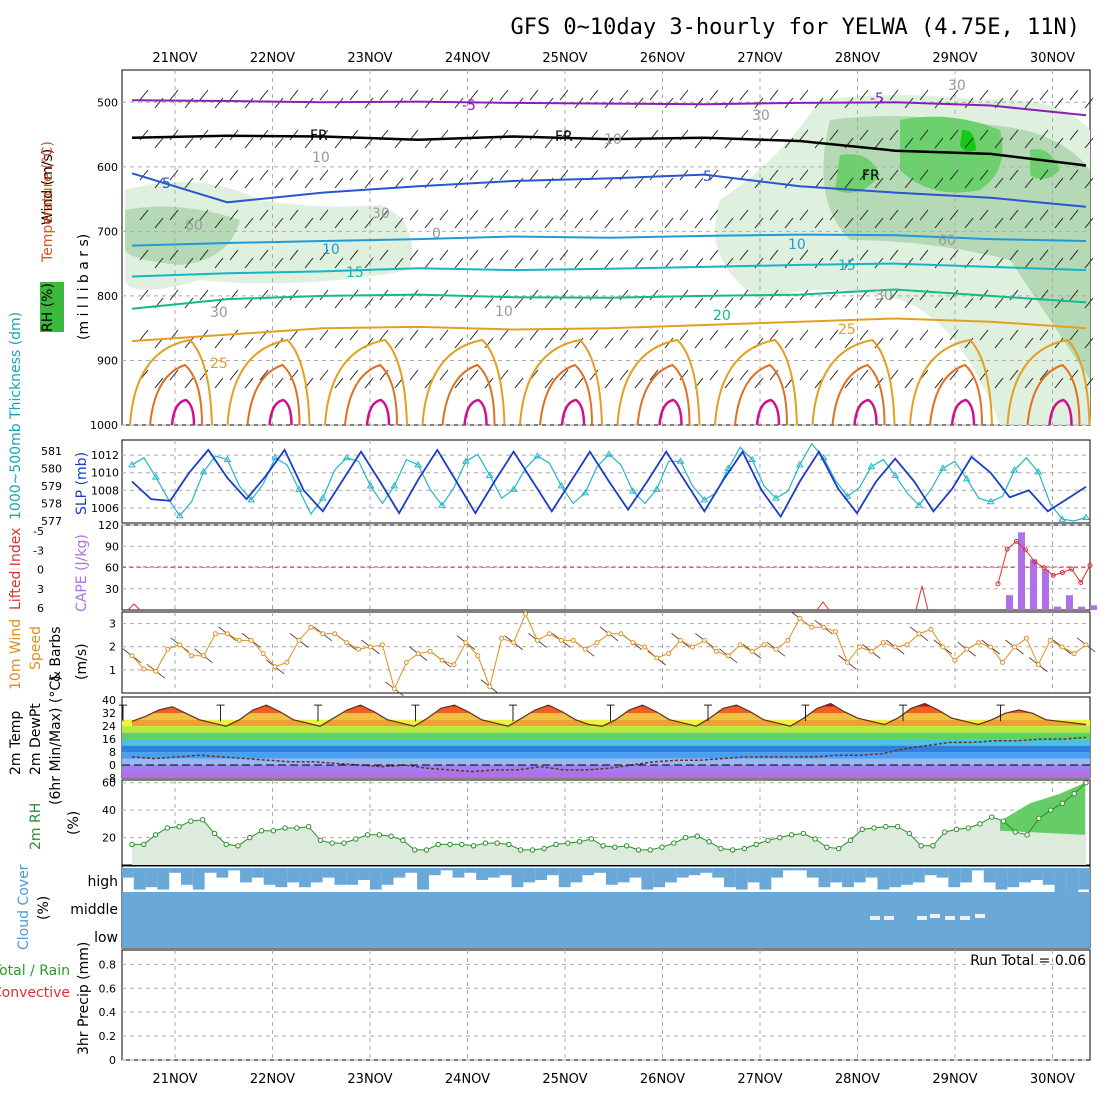 Image resolution: width=1100 pixels, height=1100 pixels. I want to click on date-tick-top: 27NOV, so click(759, 58).